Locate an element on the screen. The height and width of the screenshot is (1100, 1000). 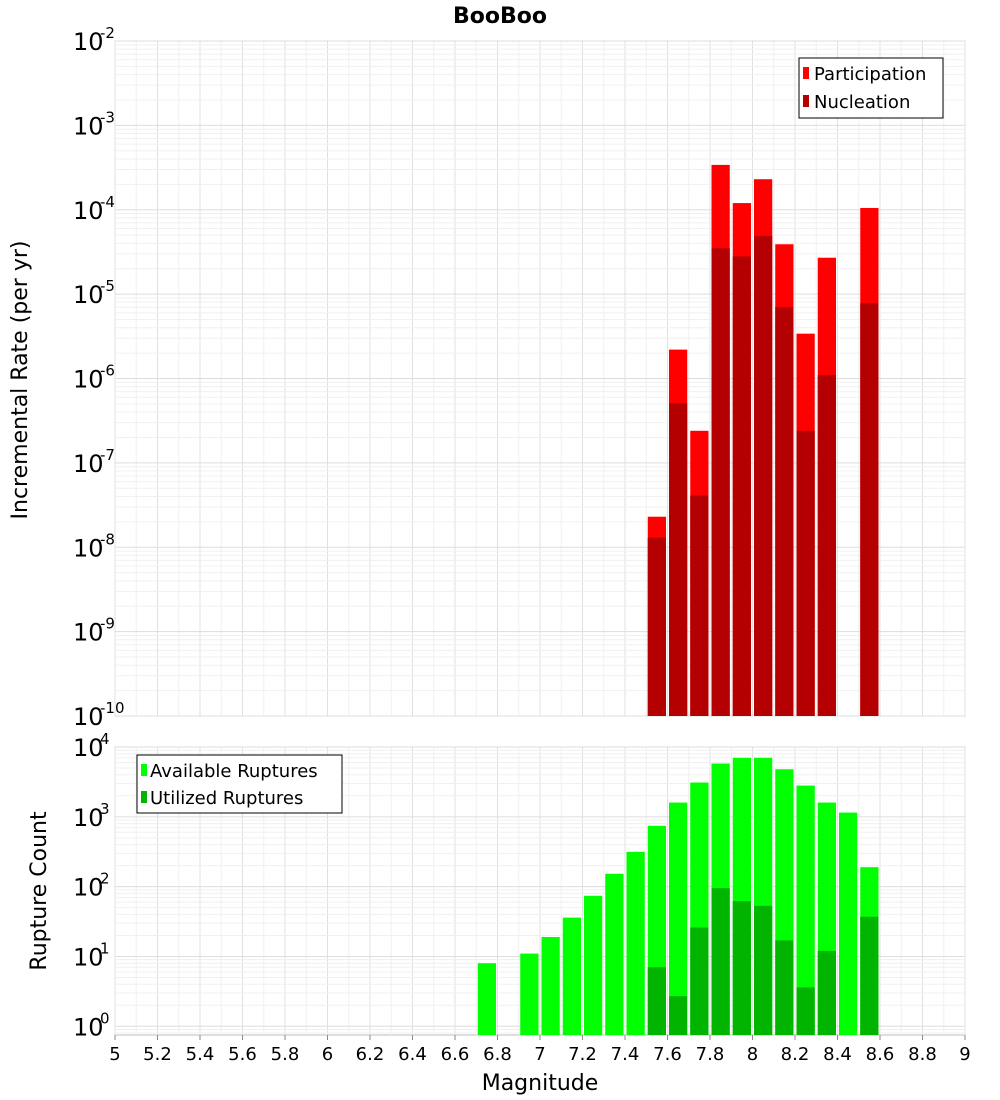
count-y-axis-label: Rupture Count is located at coordinates (39, 891).